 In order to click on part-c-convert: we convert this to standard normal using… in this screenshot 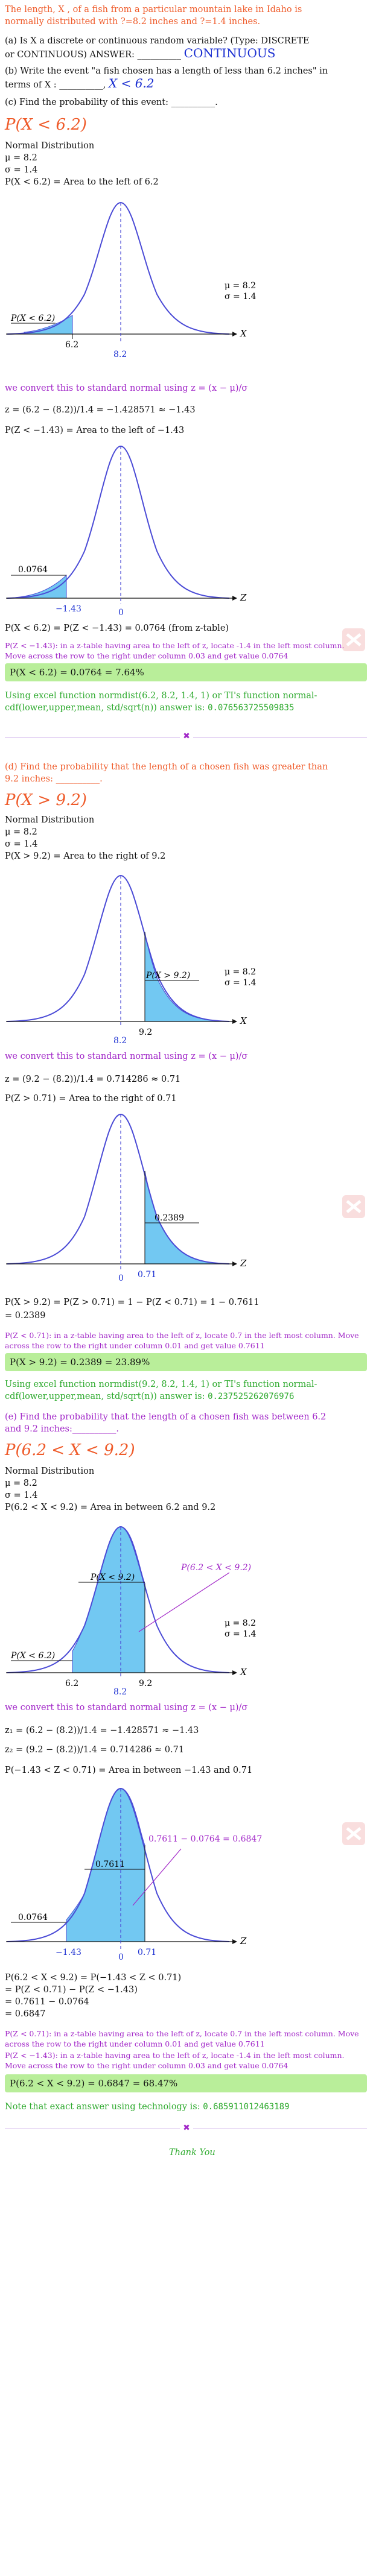, I will do `click(126, 388)`.